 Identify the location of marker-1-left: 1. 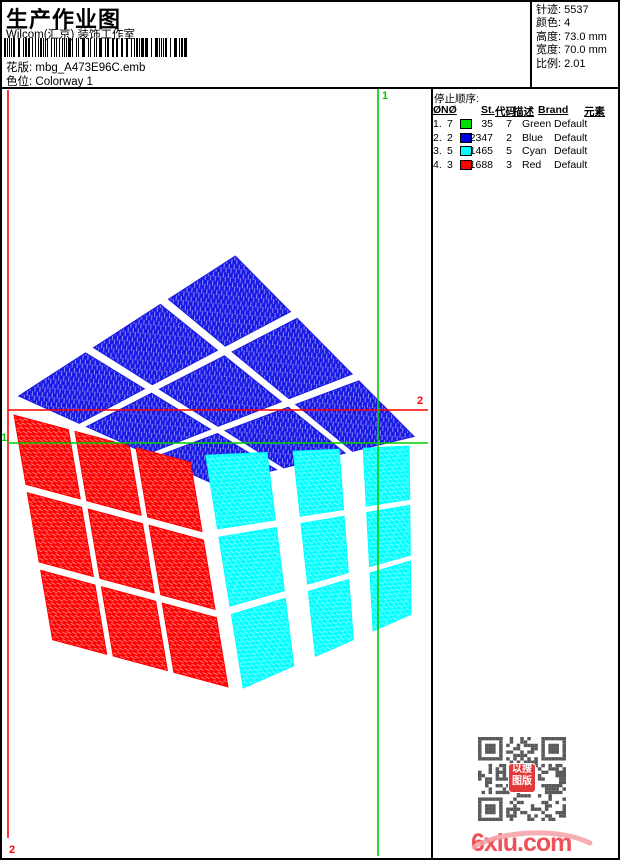
(4, 438).